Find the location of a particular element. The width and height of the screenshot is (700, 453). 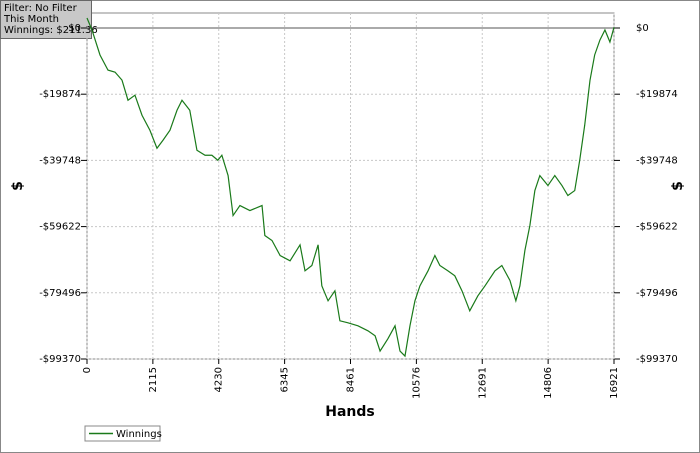

x-tick-label: 4230 is located at coordinates (219, 379).